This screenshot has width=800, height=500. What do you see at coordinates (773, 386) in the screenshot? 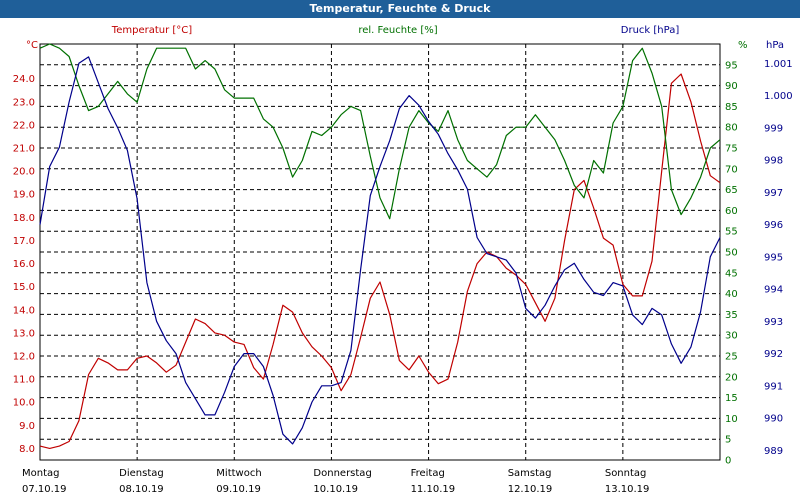
I see `pressure-tick-label: 991` at bounding box center [773, 386].